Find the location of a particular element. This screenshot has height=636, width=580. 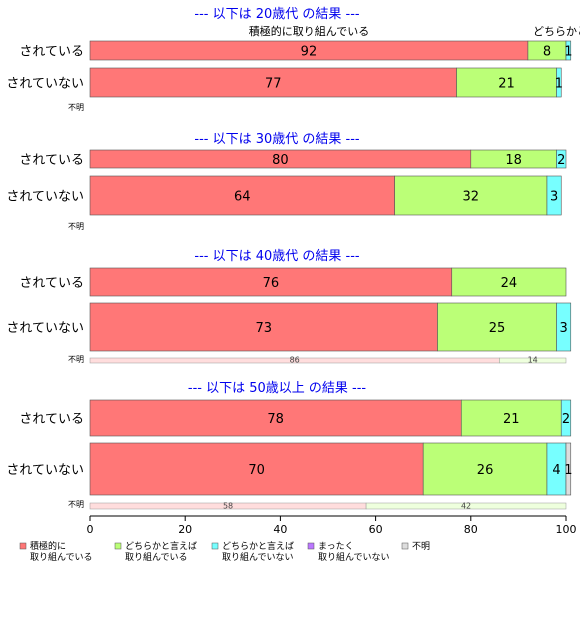

panel-title: --- 以下は 20歳代 の結果 --- is located at coordinates (277, 14).